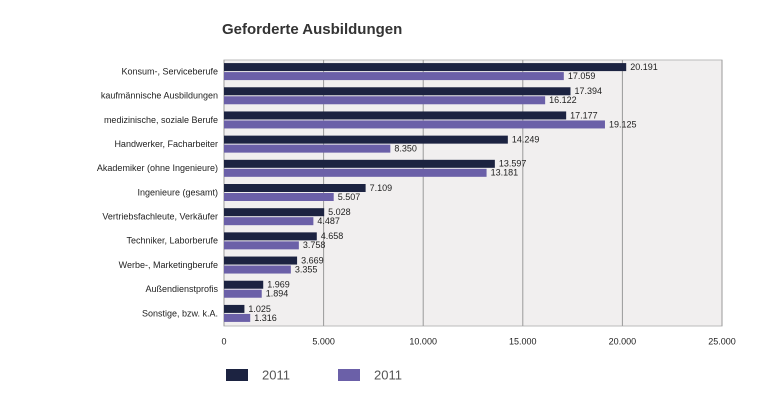 The image size is (762, 405). Describe the element at coordinates (180, 313) in the screenshot. I see `y-tick-label: Sonstige, bzw. k.A.` at that location.